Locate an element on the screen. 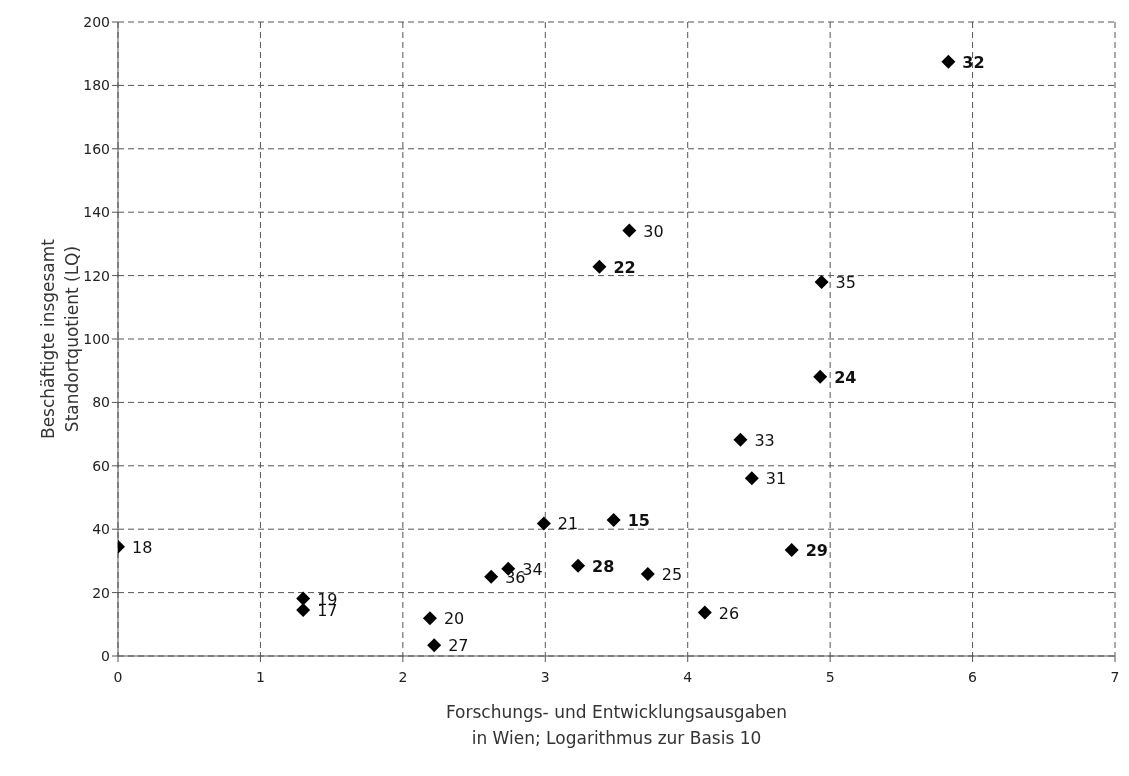  y-tick-label: 40 is located at coordinates (101, 529).